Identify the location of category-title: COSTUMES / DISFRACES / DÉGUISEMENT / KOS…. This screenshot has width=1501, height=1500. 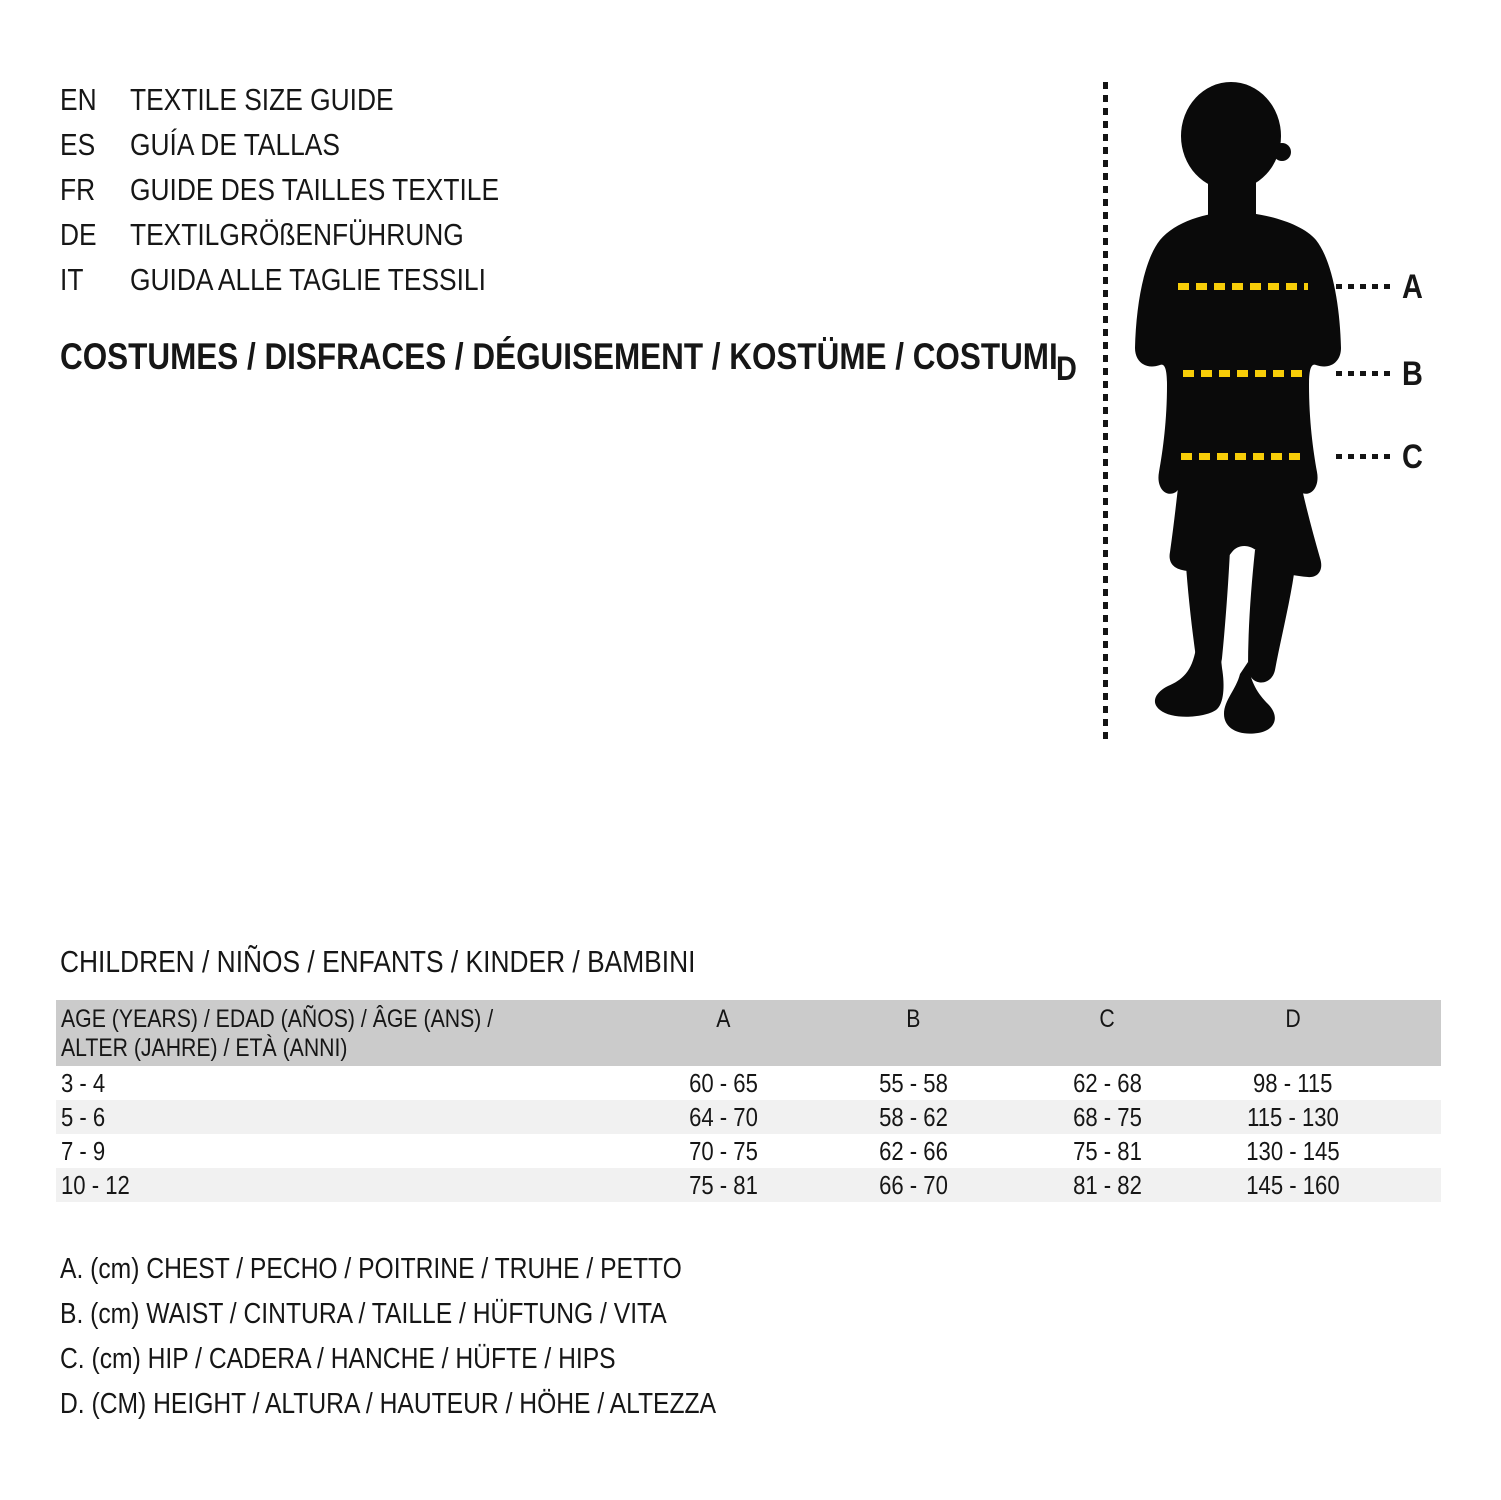
(559, 356).